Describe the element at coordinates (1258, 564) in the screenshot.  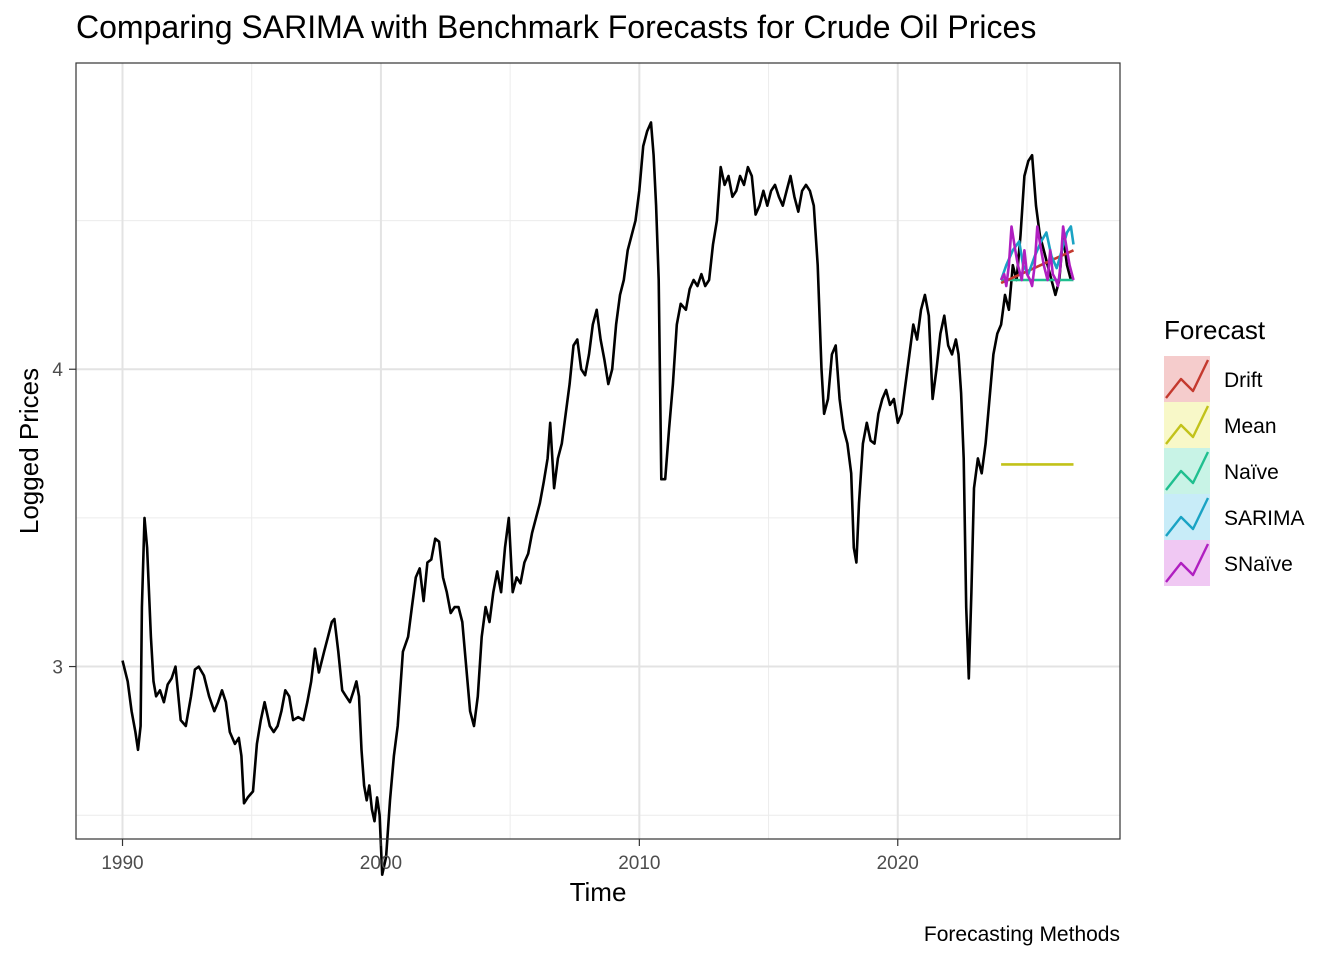
I see `legend-label: SNaïve` at that location.